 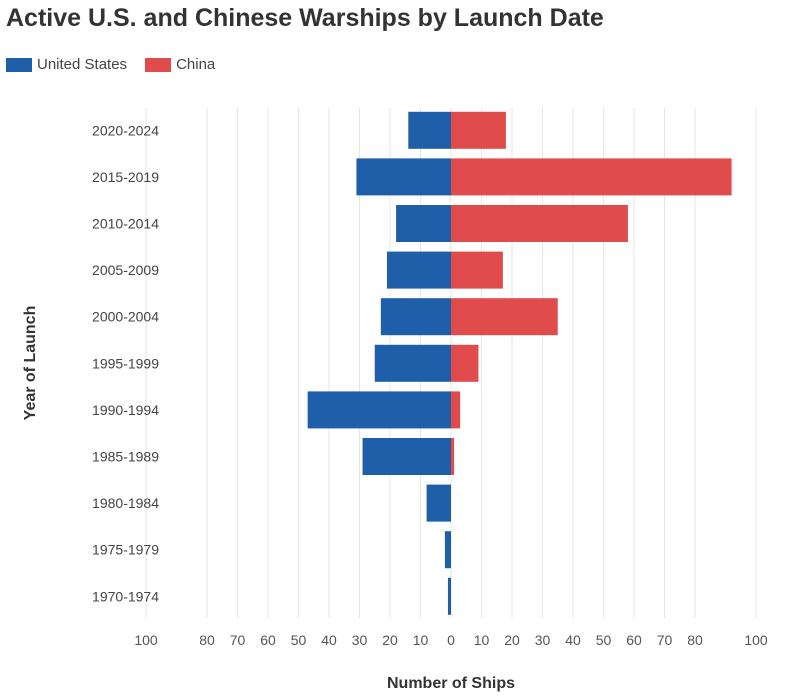 What do you see at coordinates (125, 177) in the screenshot?
I see `y-tick-label: 2015-2019` at bounding box center [125, 177].